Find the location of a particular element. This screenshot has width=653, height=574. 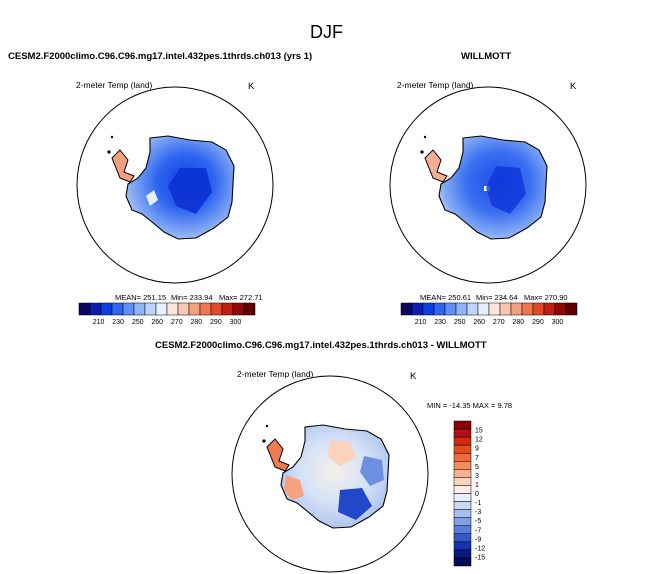

panel3-colorbar-tick-label: -7 is located at coordinates (478, 530).